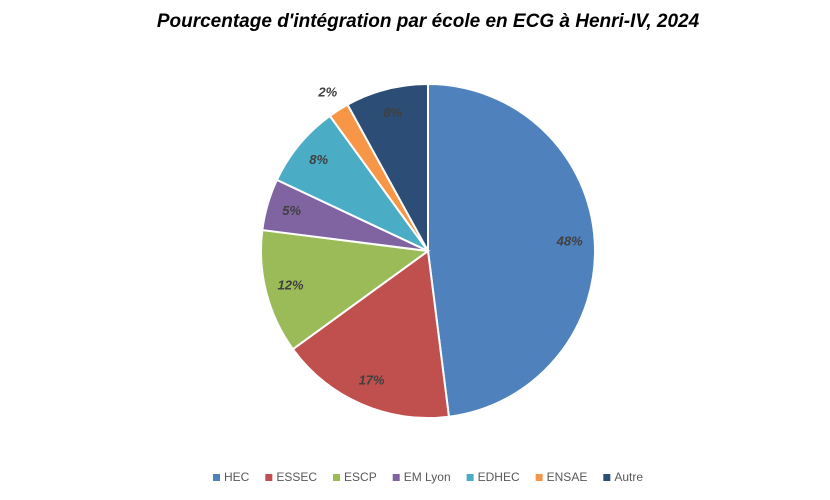 The image size is (830, 500). Describe the element at coordinates (567, 477) in the screenshot. I see `legend-label: ENSAE` at that location.